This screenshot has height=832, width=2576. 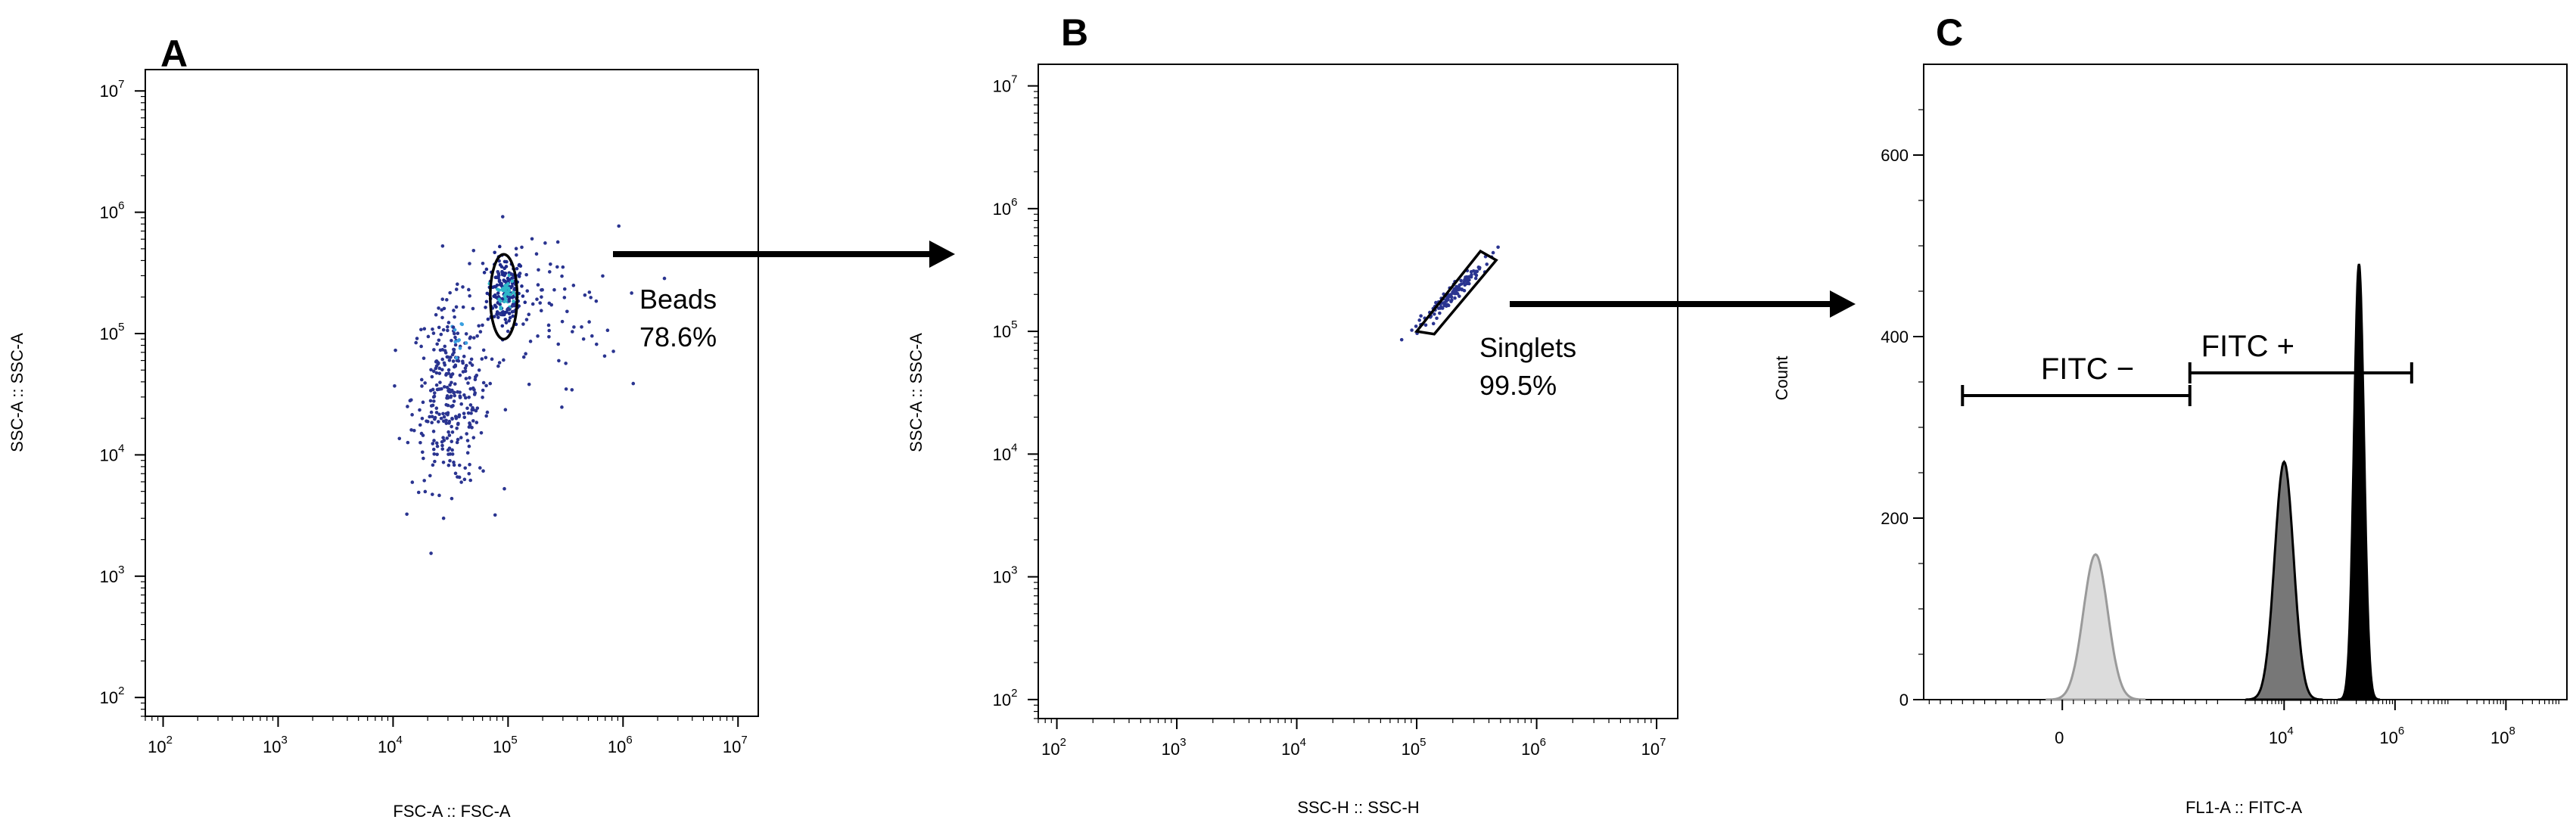 What do you see at coordinates (784, 254) in the screenshot?
I see `arrow-a-to-b` at bounding box center [784, 254].